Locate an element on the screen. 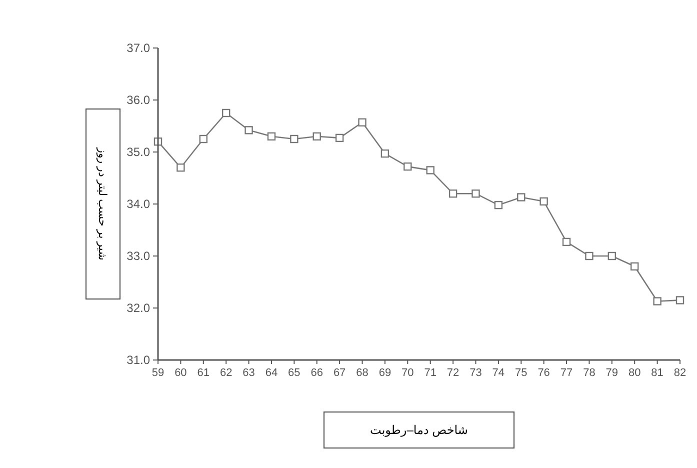 This screenshot has width=697, height=468. x-tick-label: 74 is located at coordinates (498, 373).